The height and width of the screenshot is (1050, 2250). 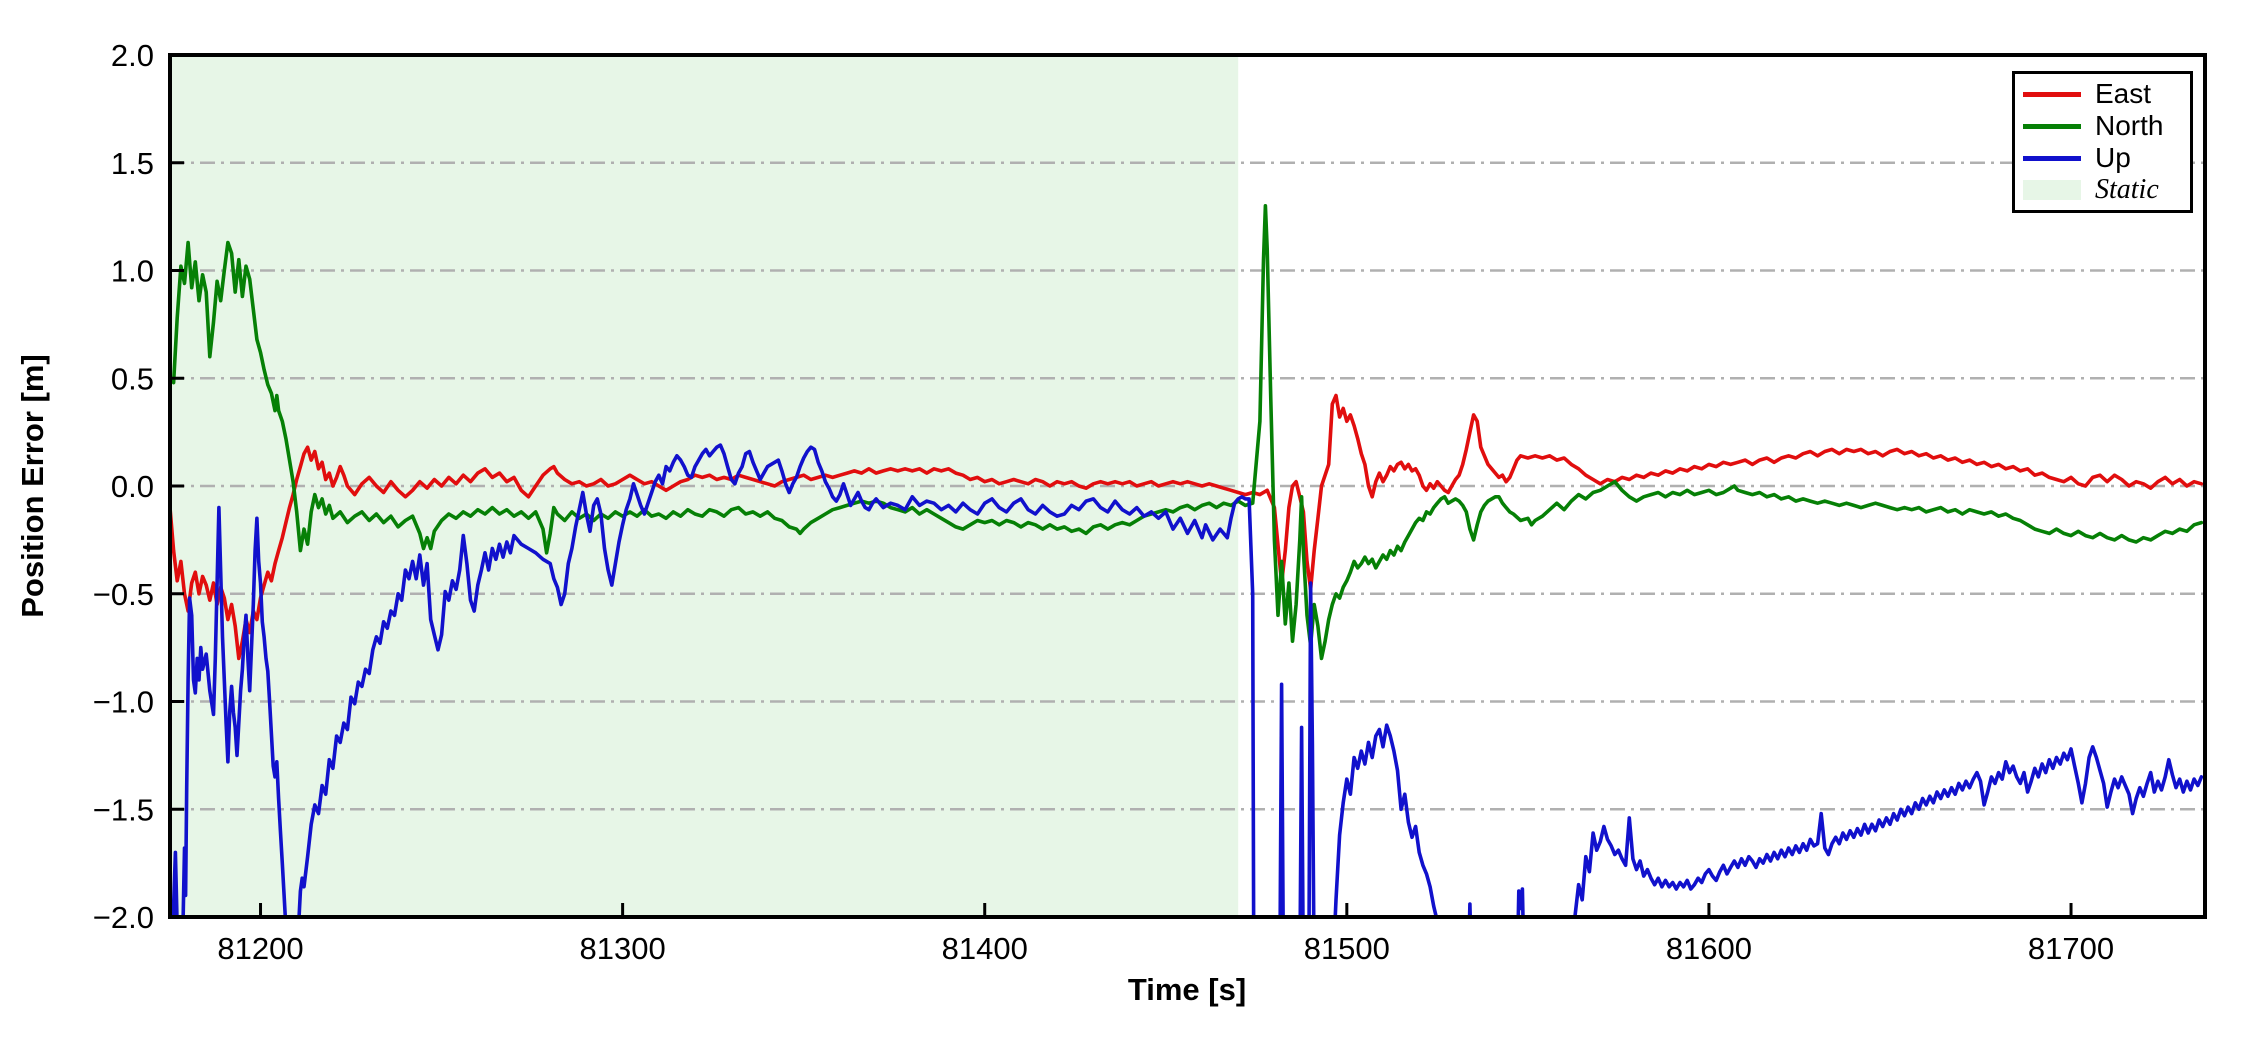 I want to click on legend-item-north: North, so click(x=2102, y=126).